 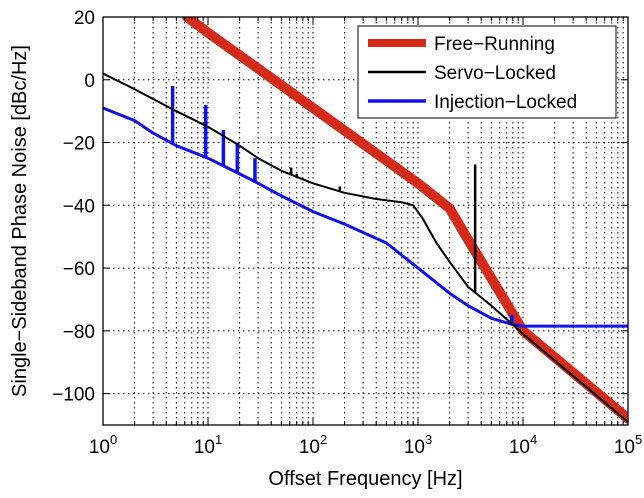 I want to click on x-tick-exponent: 0, so click(x=113, y=439).